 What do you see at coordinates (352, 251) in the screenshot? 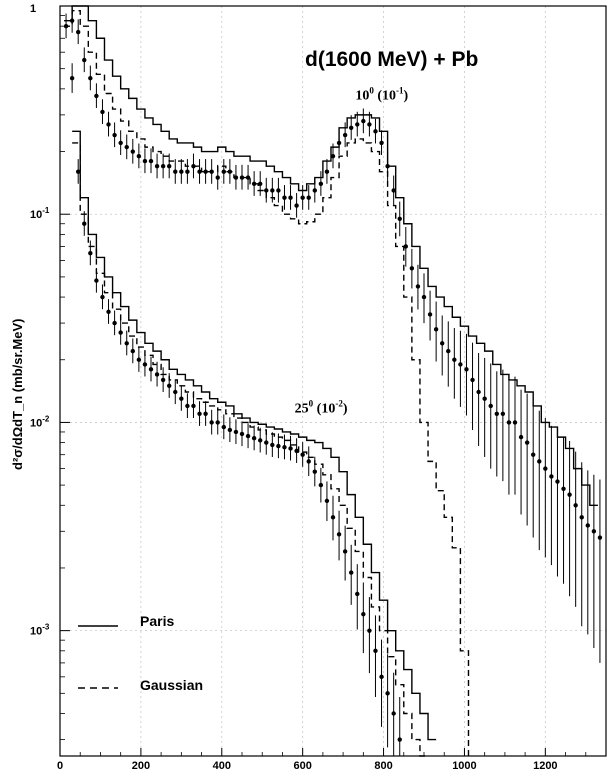
I see `annotations: 100 (10-1) 250 (10-2)` at bounding box center [352, 251].